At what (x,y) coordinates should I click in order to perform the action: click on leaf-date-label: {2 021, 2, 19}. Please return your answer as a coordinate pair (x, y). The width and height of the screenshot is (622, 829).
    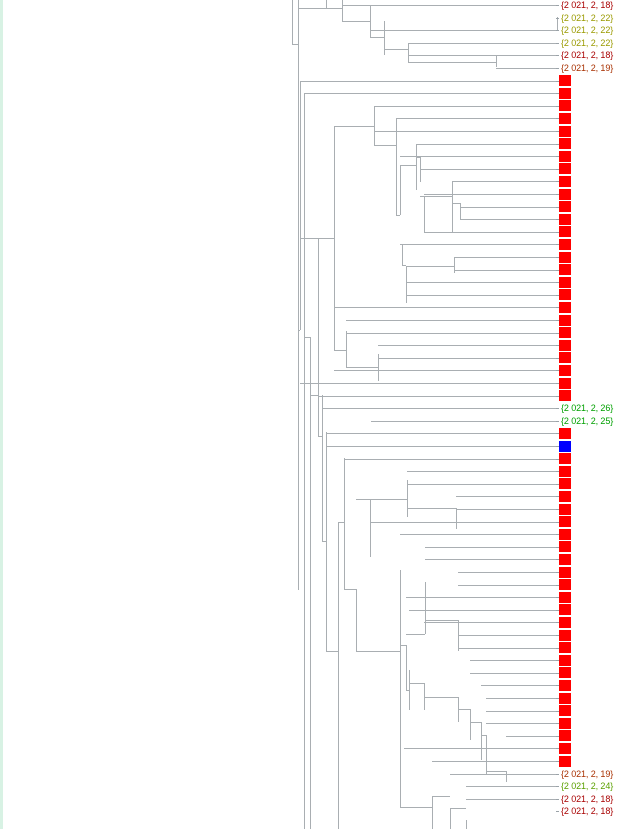
    Looking at the image, I should click on (587, 68).